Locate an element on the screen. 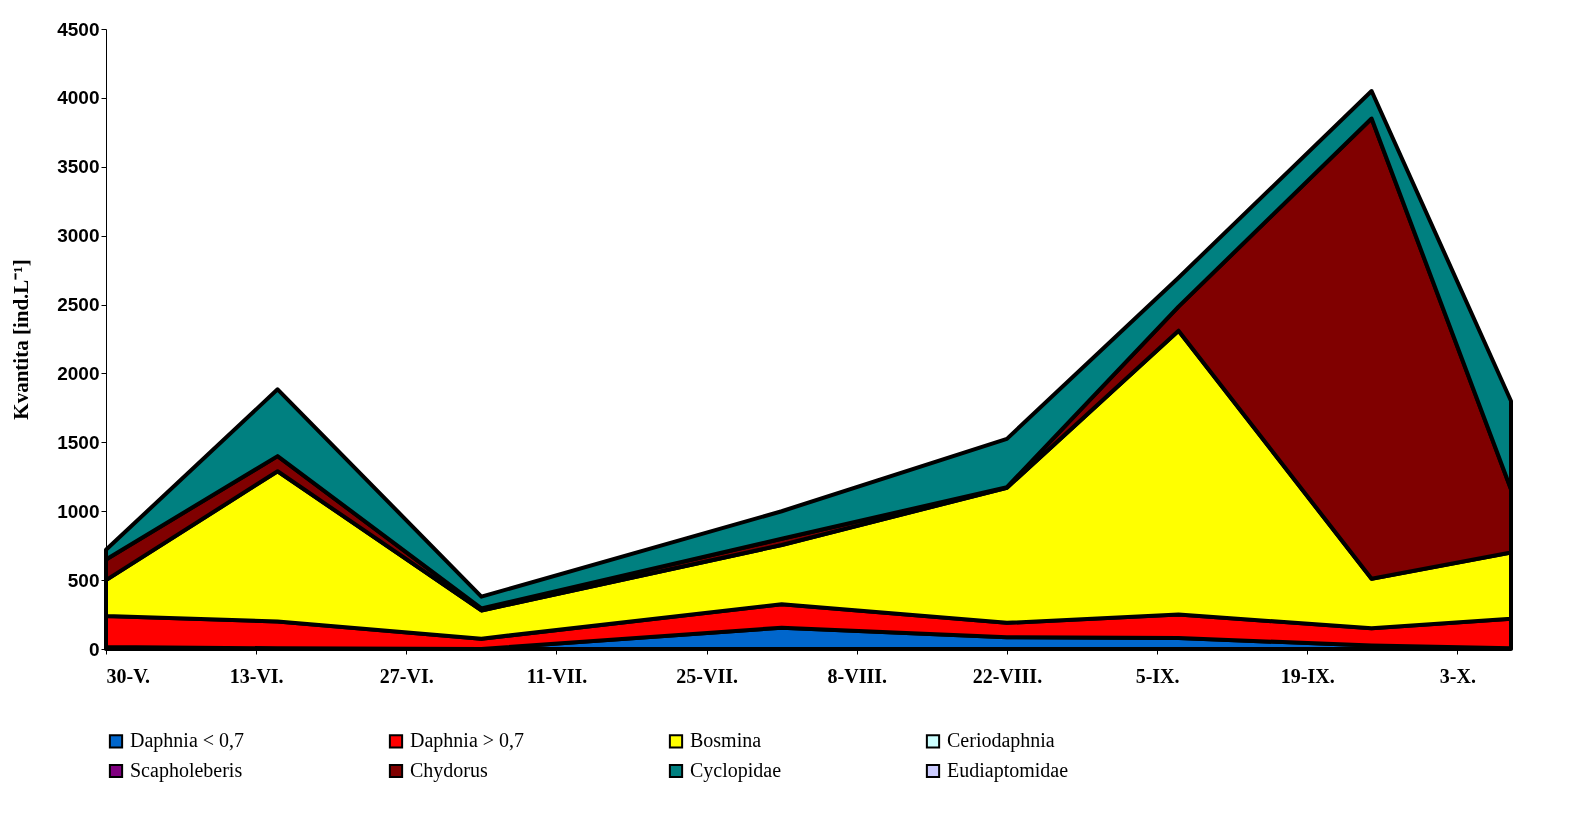 This screenshot has height=819, width=1581. x-tick-label: 30-V. is located at coordinates (128, 675).